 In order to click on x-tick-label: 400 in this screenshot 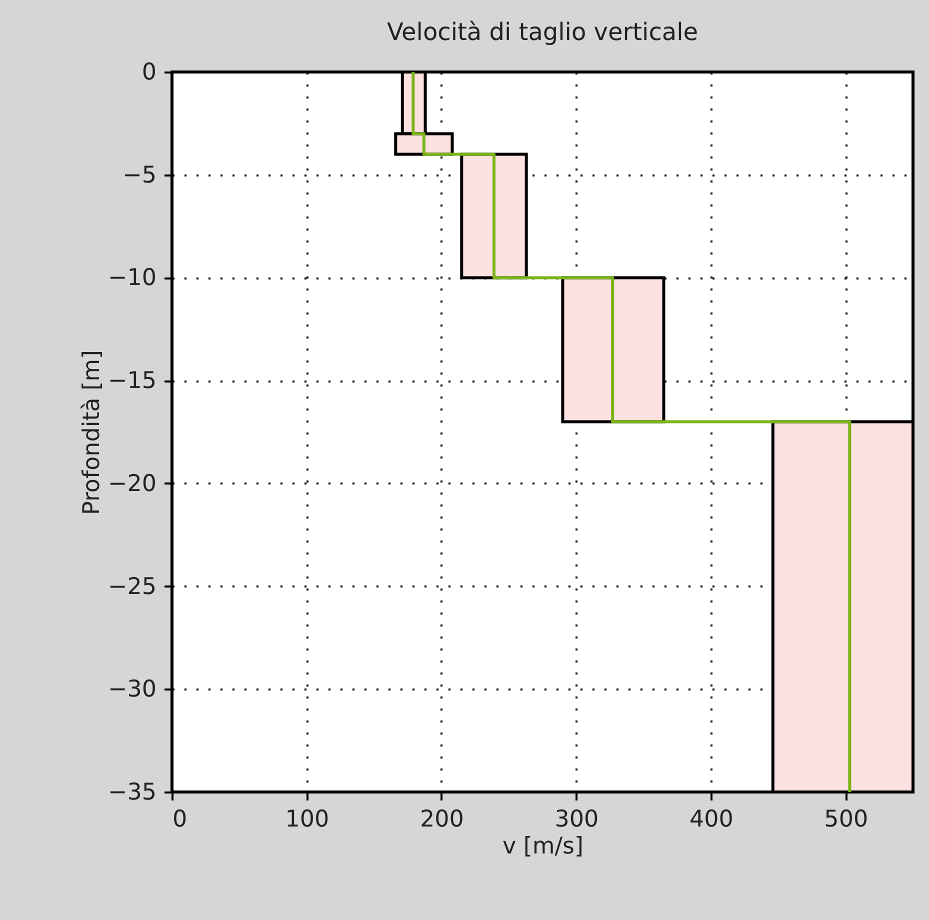, I will do `click(711, 819)`.